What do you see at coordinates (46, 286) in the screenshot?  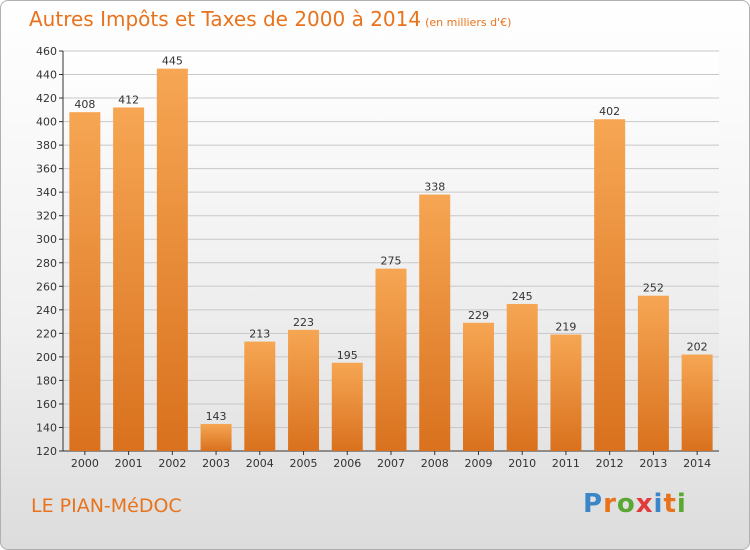 I see `y-tick-label: 260` at bounding box center [46, 286].